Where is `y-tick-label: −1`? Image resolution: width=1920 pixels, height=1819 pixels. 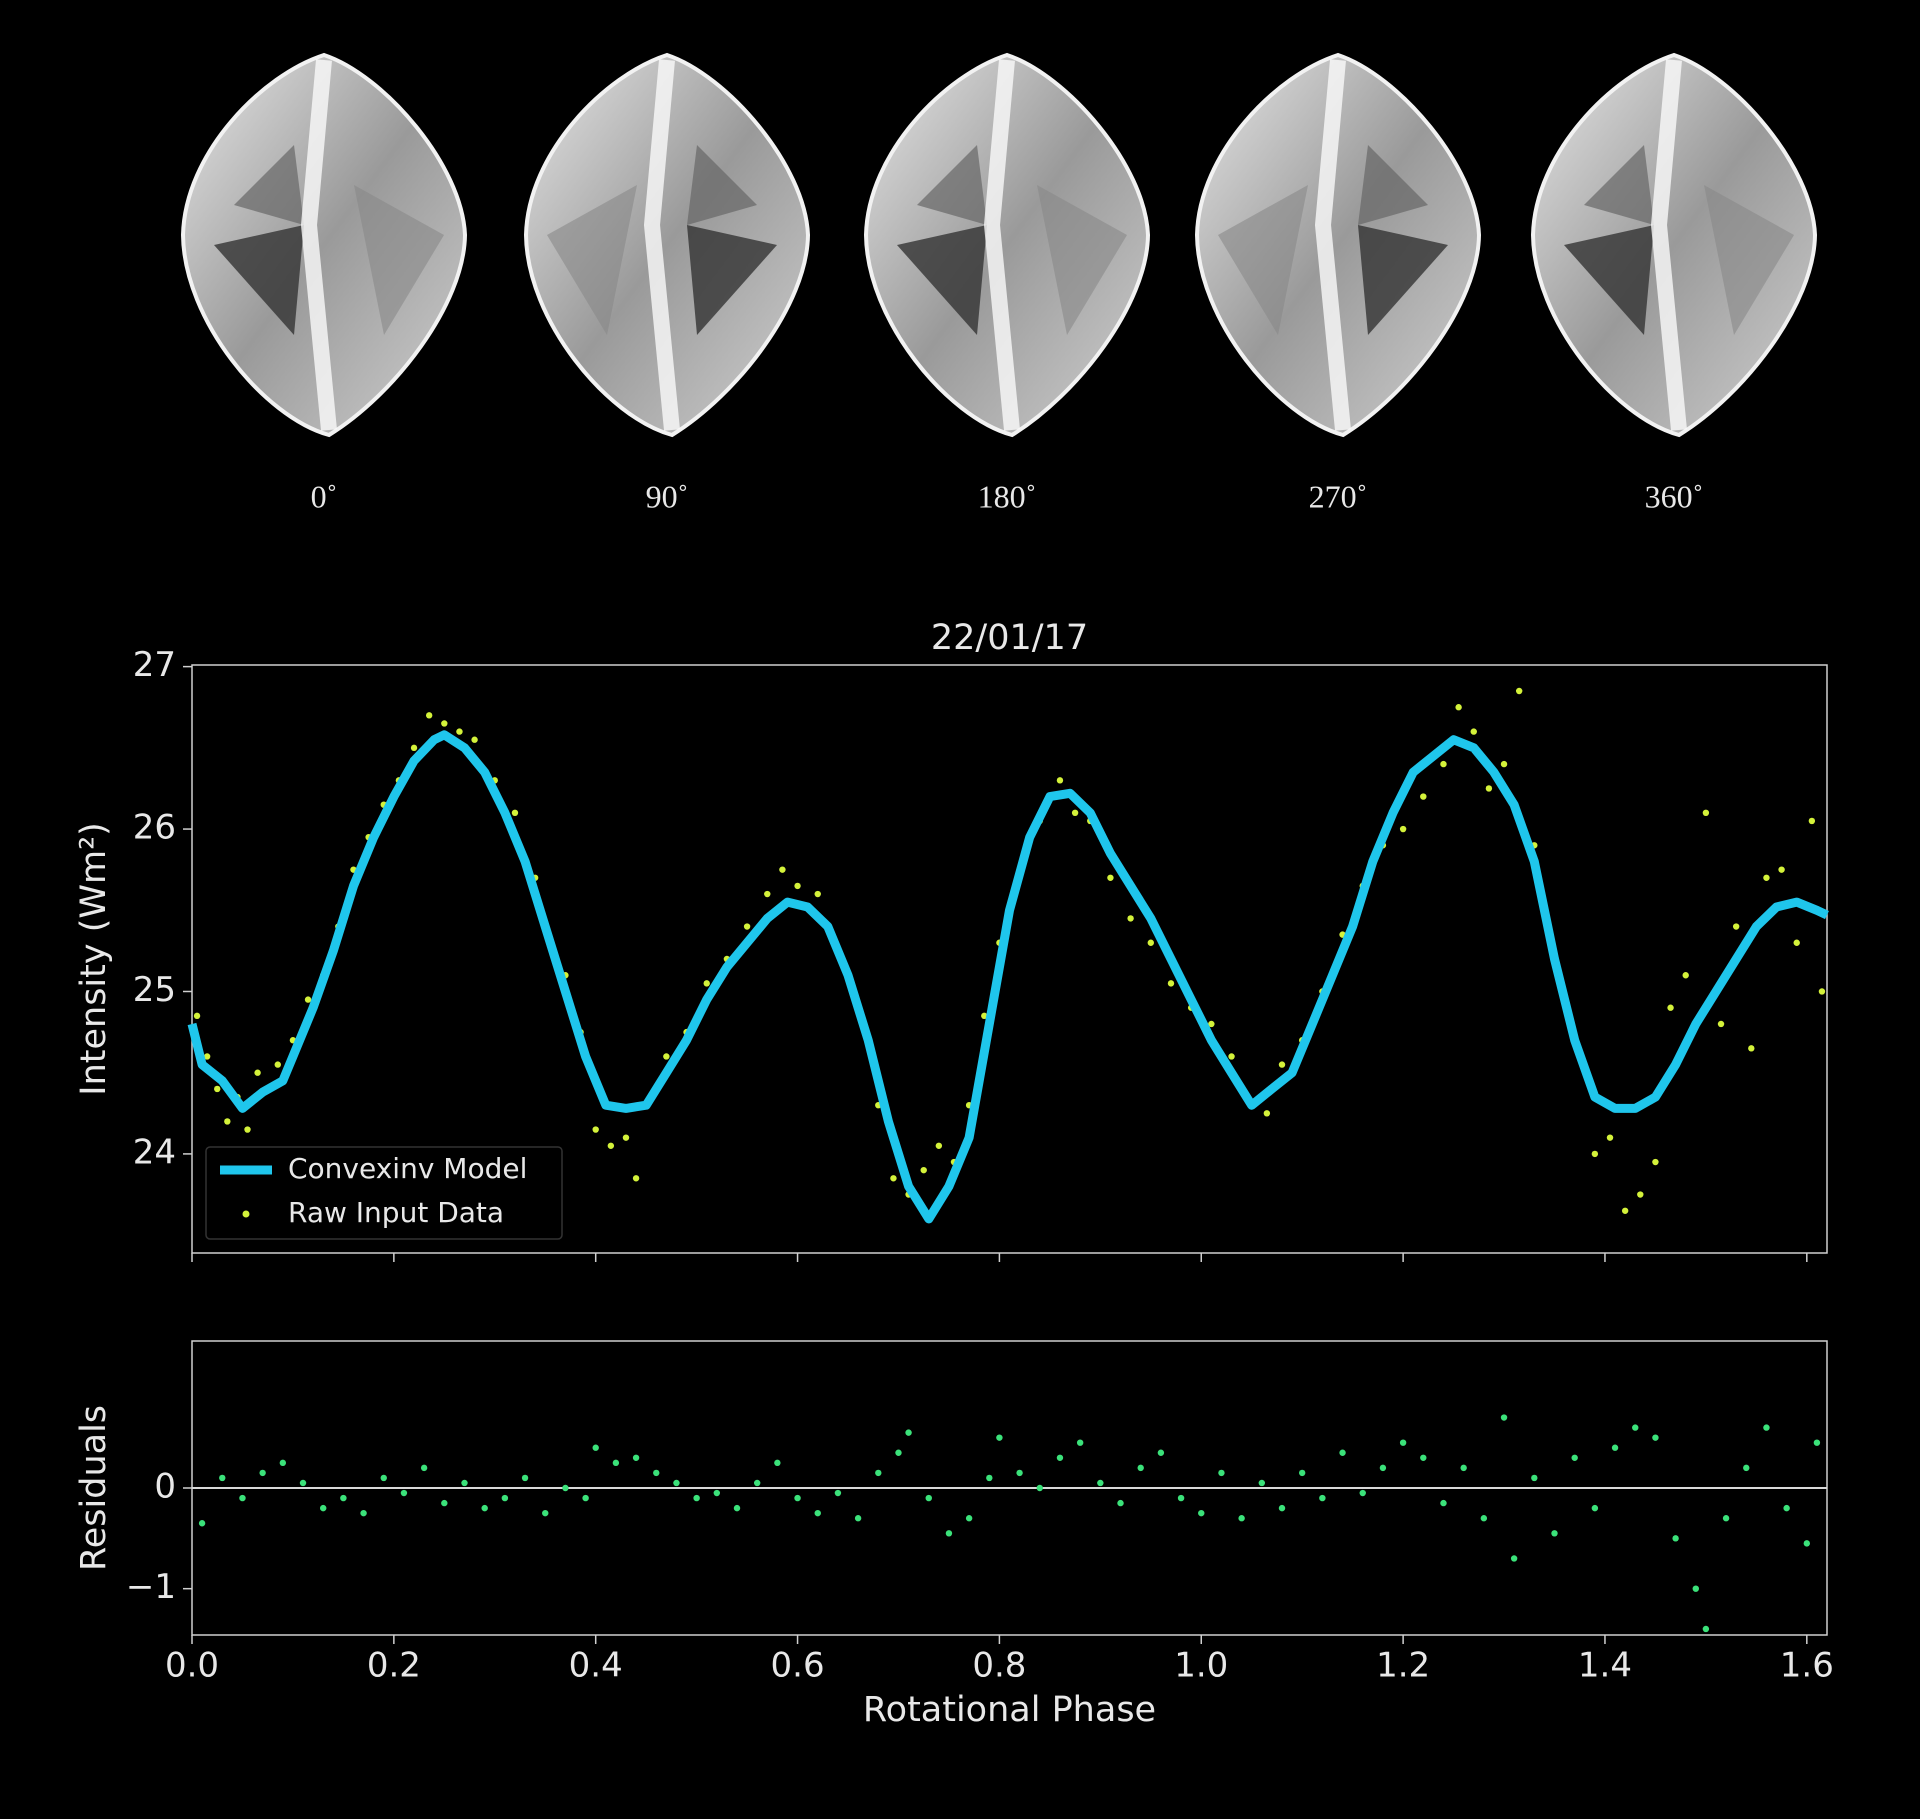
y-tick-label: −1 is located at coordinates (151, 1587).